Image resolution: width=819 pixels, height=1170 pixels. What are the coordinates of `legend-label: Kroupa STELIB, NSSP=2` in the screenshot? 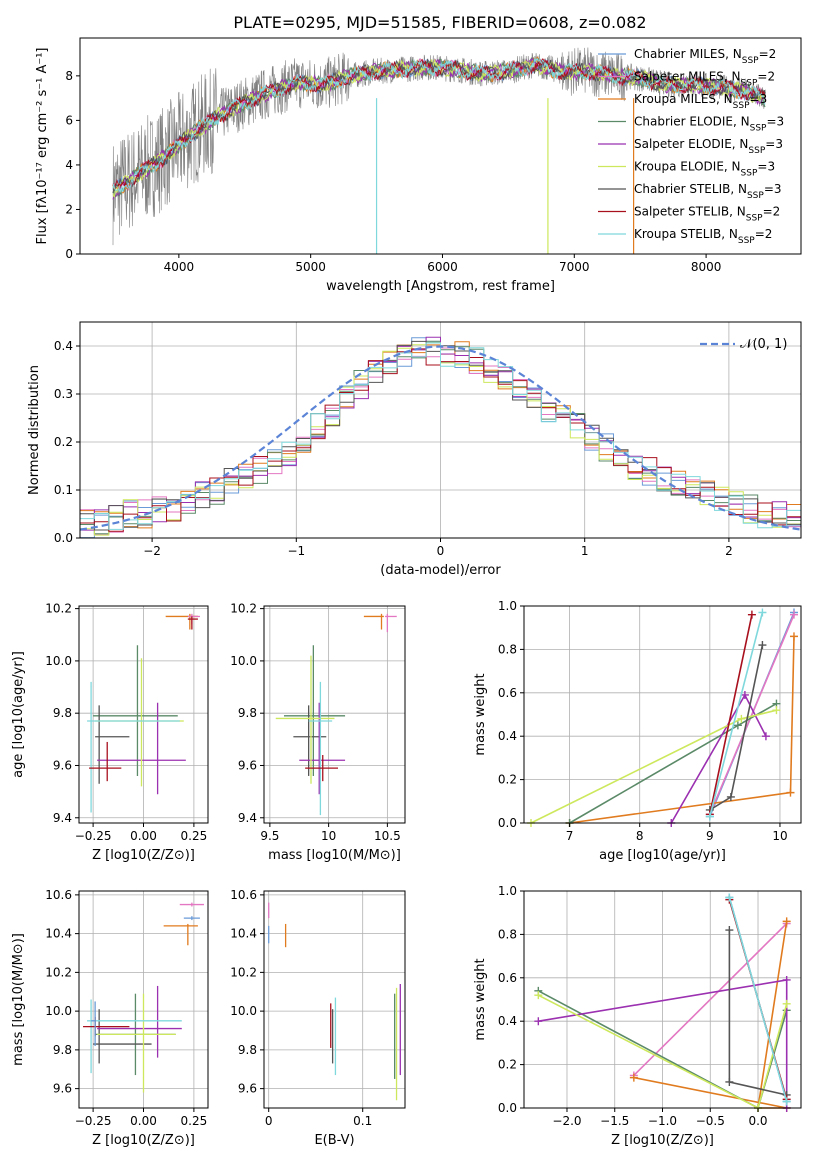 It's located at (703, 236).